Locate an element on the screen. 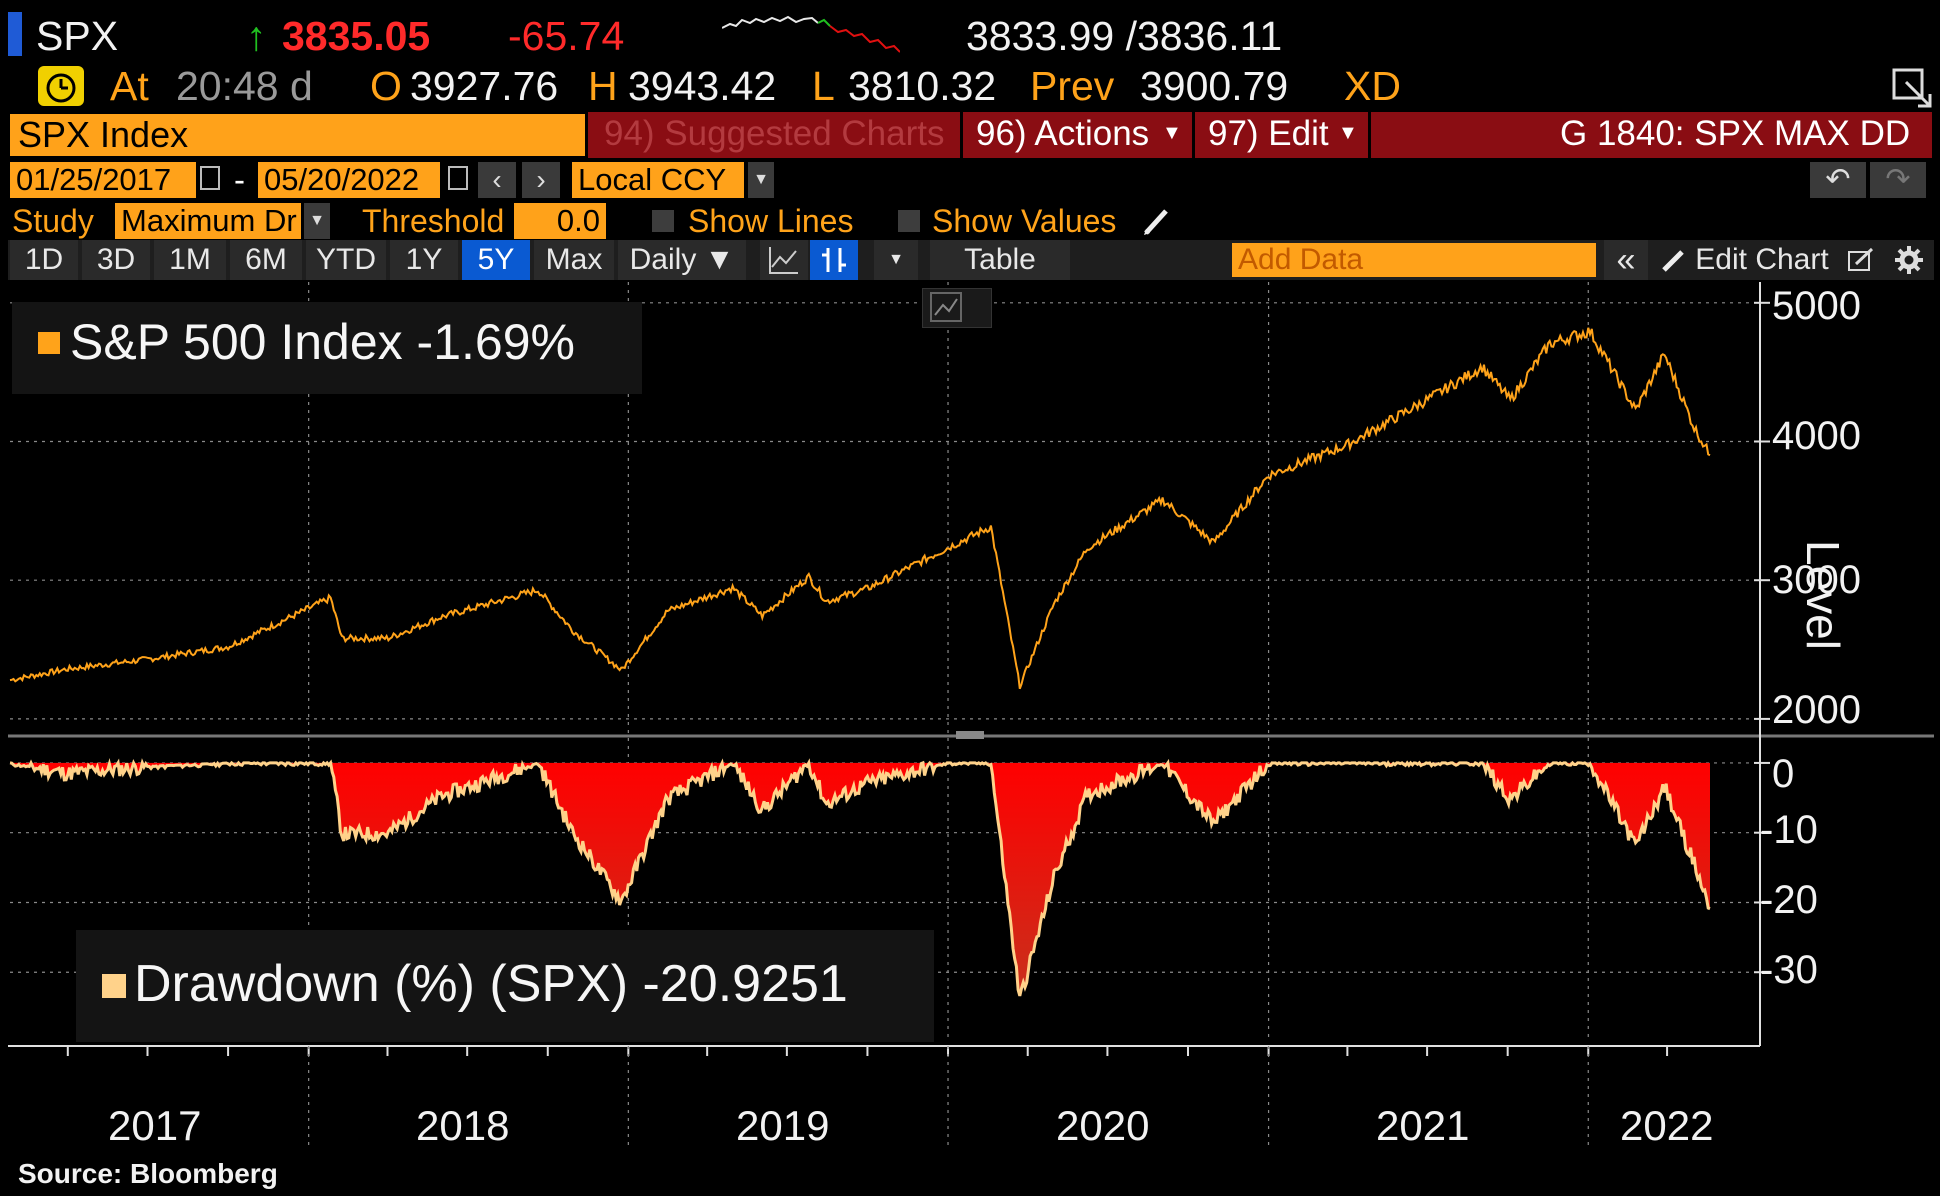 The image size is (1940, 1196). last-price: 3835.05 is located at coordinates (356, 36).